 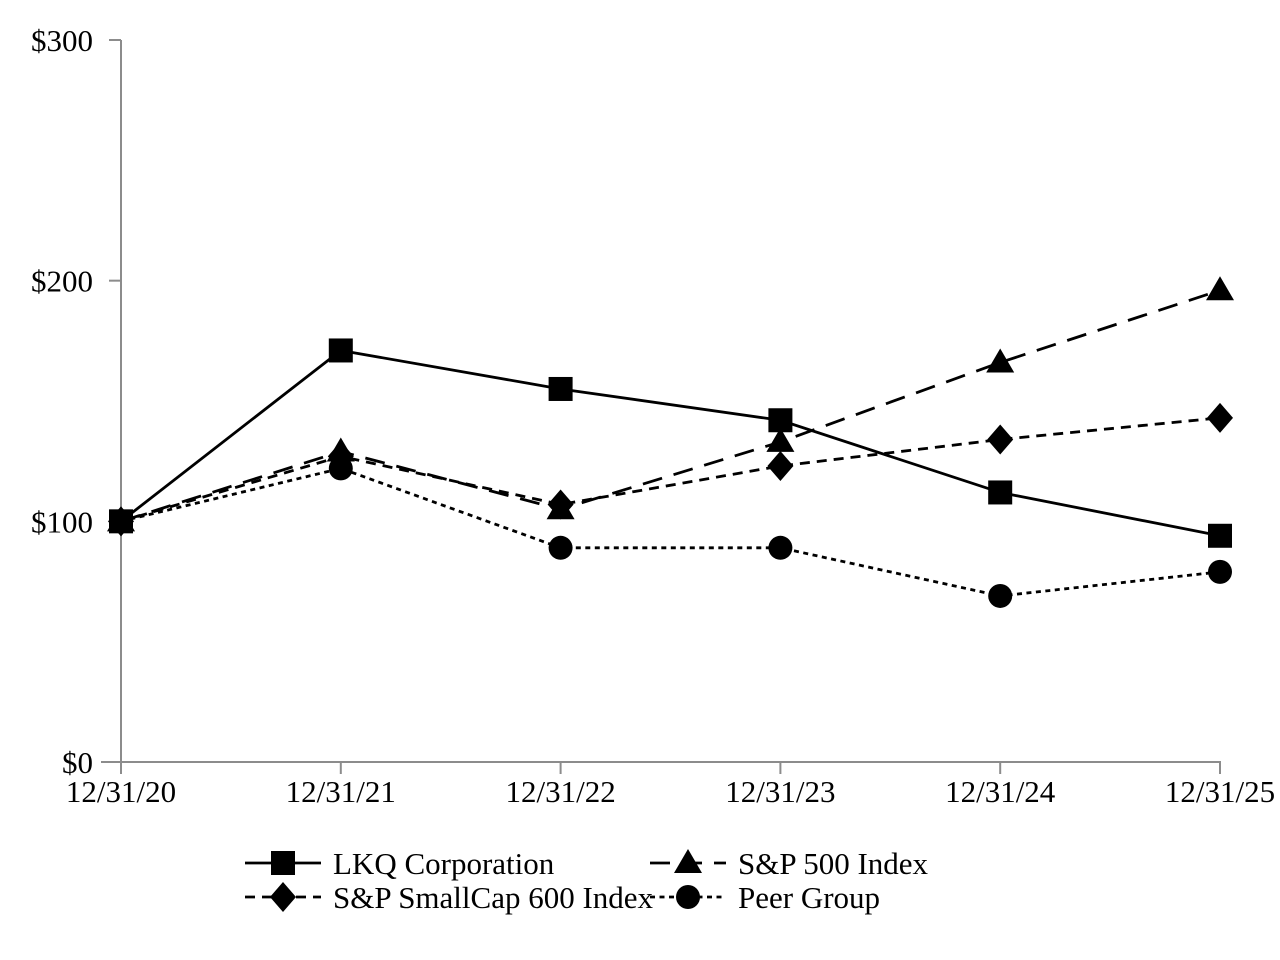 I want to click on legend-item-lkq-corporation: LKQ Corporation, so click(x=400, y=863).